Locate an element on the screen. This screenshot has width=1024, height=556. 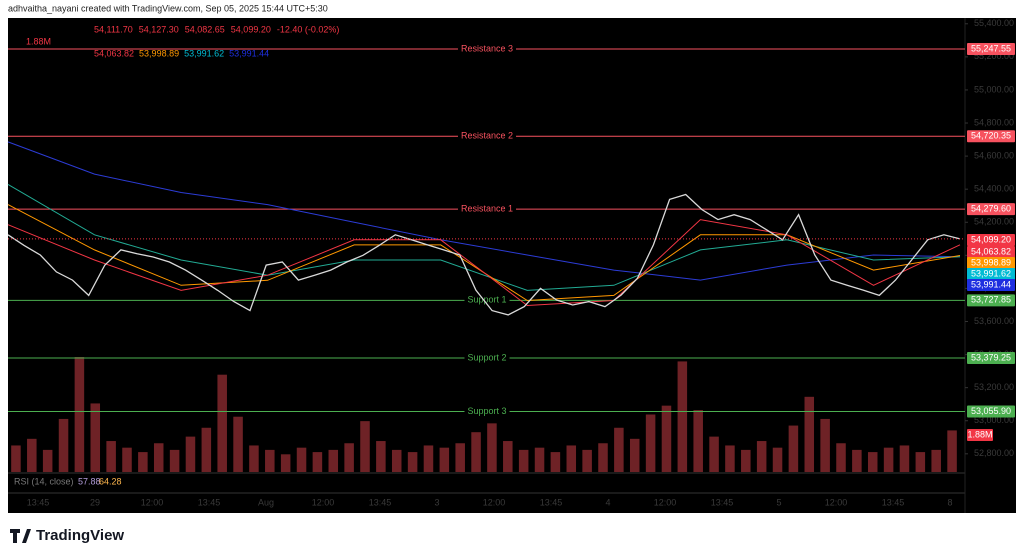
y-tick-label: 53,600.00 is located at coordinates (994, 321).